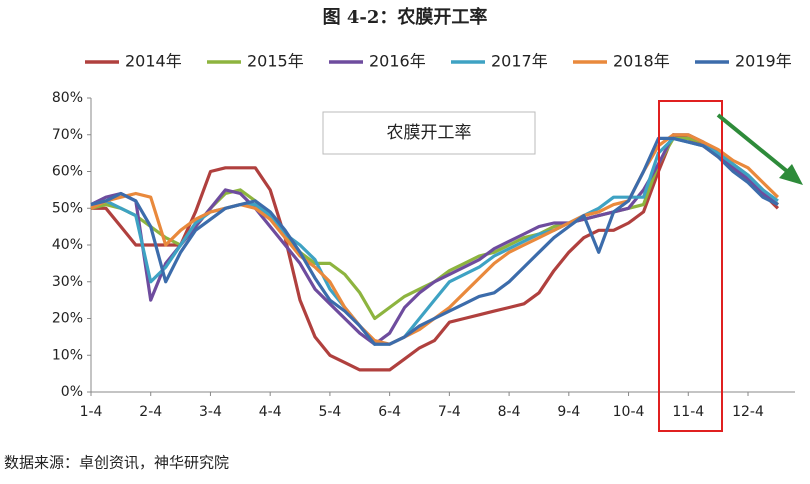  I want to click on annotation: 农膜开工率, so click(429, 133).